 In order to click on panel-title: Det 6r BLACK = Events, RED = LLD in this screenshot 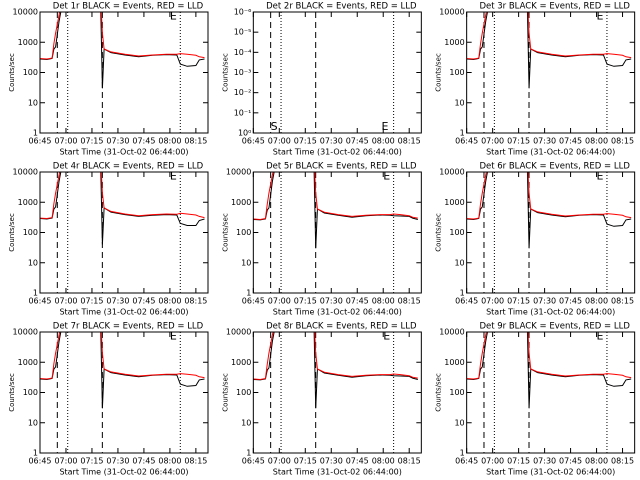, I will do `click(554, 167)`.